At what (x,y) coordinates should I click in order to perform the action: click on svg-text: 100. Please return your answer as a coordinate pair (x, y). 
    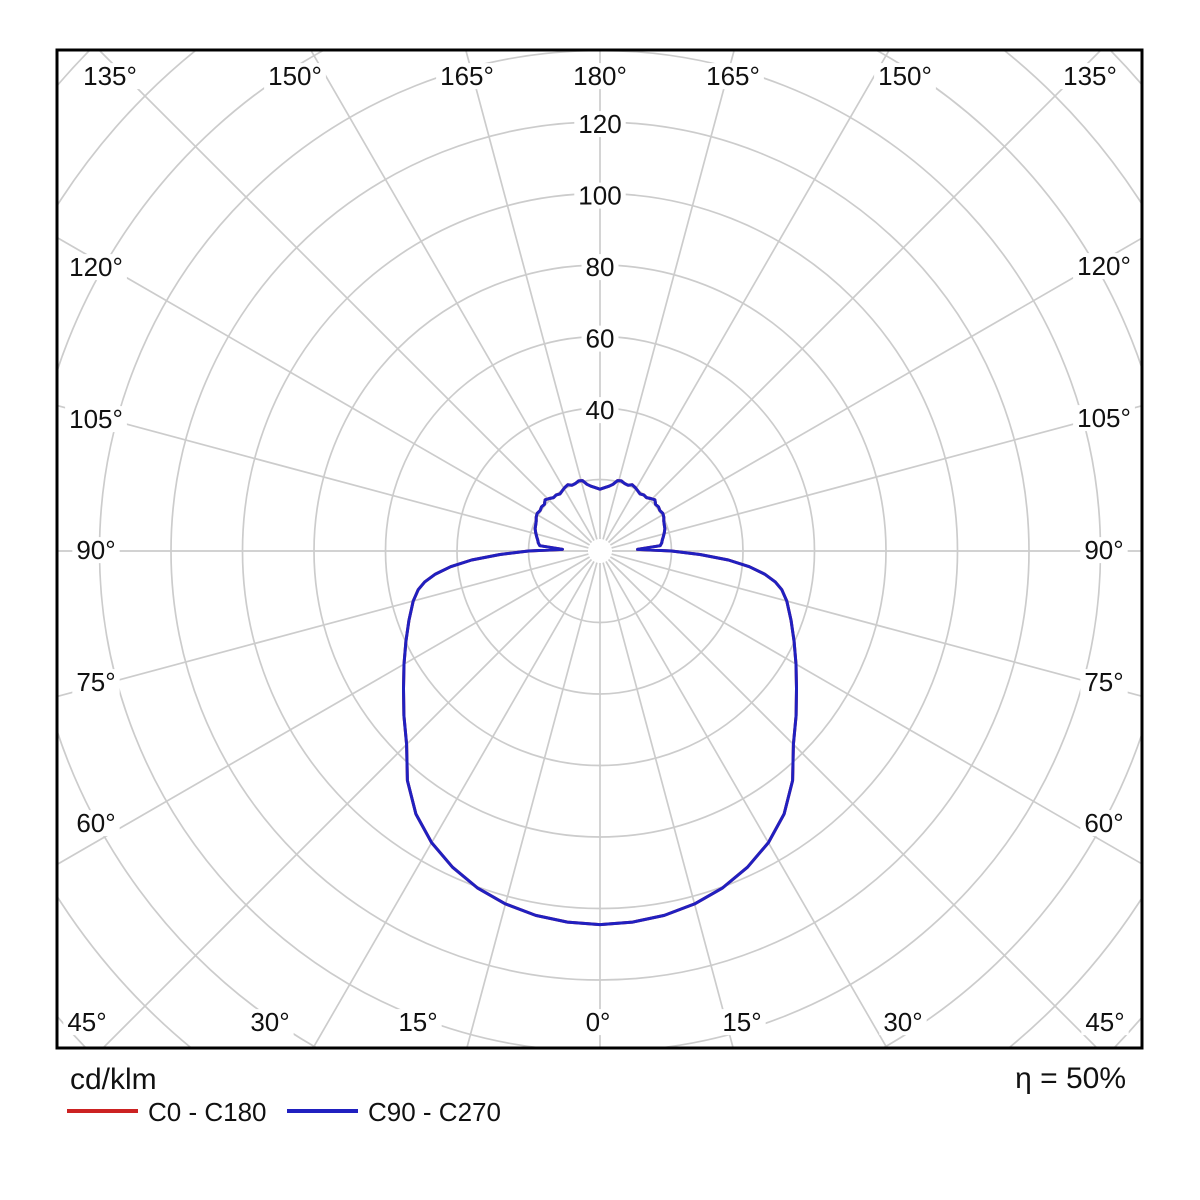
    Looking at the image, I should click on (599, 196).